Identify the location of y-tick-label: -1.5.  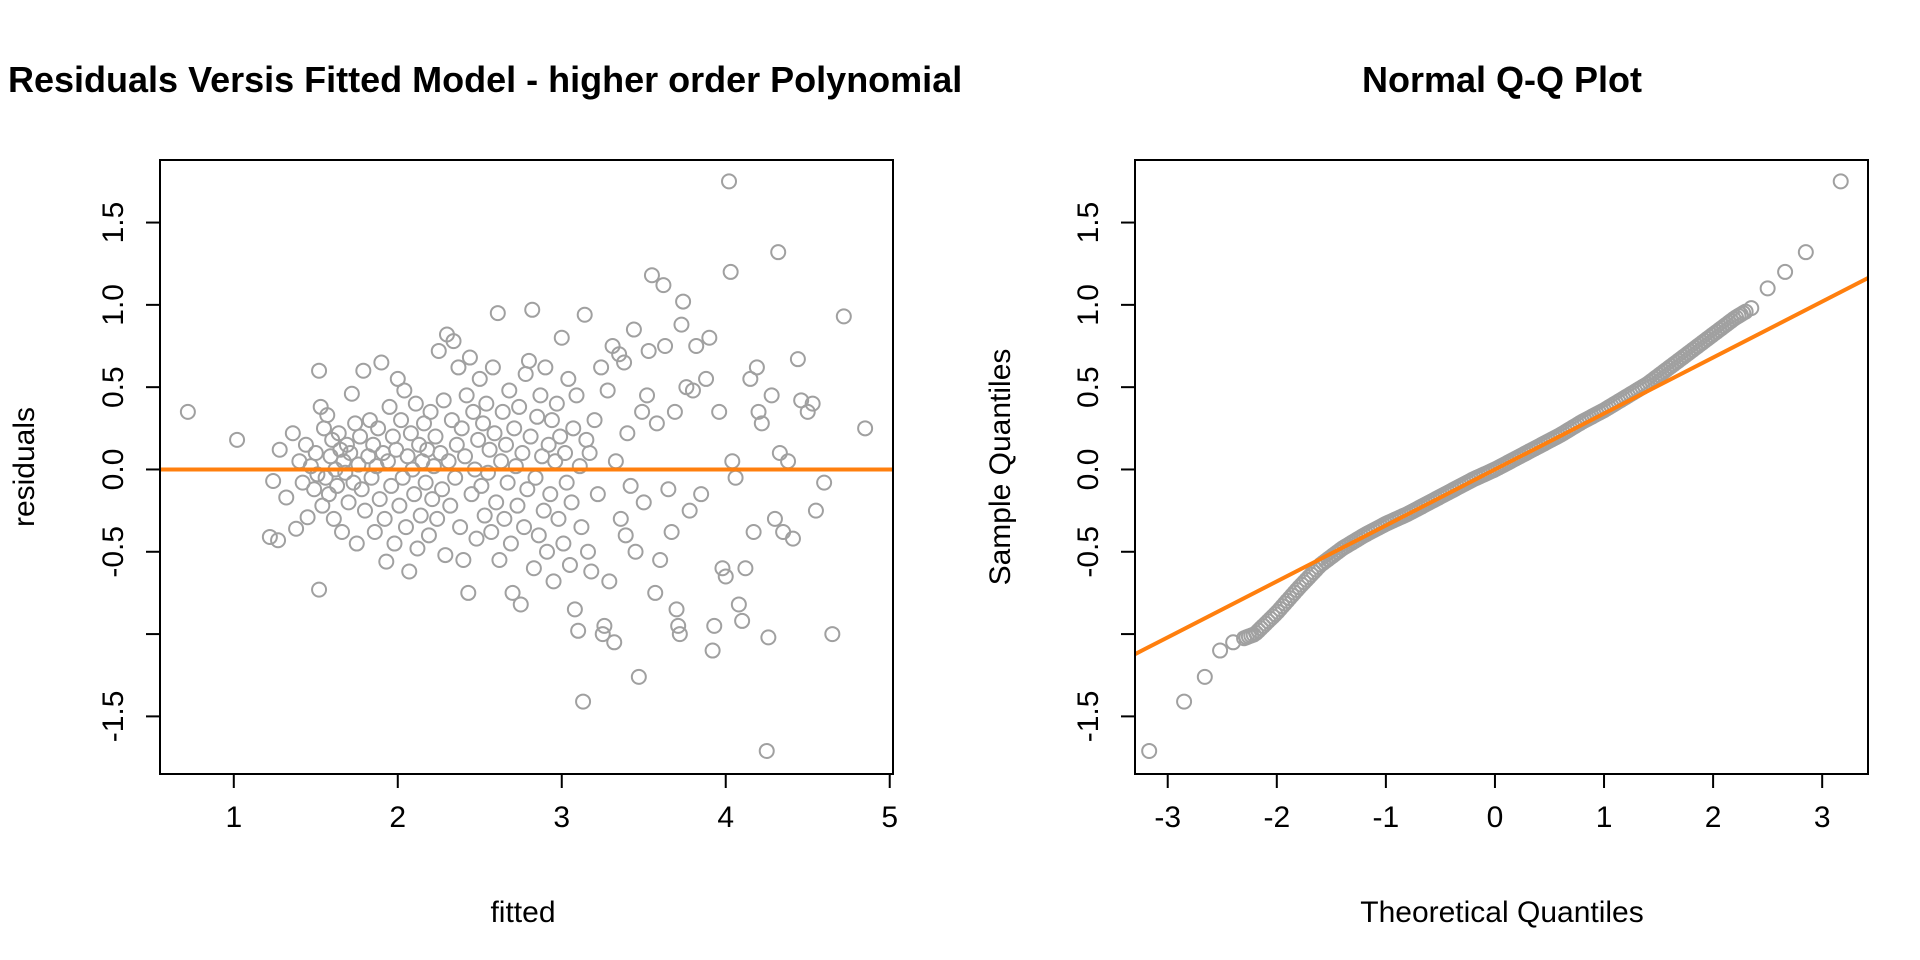
(1088, 717).